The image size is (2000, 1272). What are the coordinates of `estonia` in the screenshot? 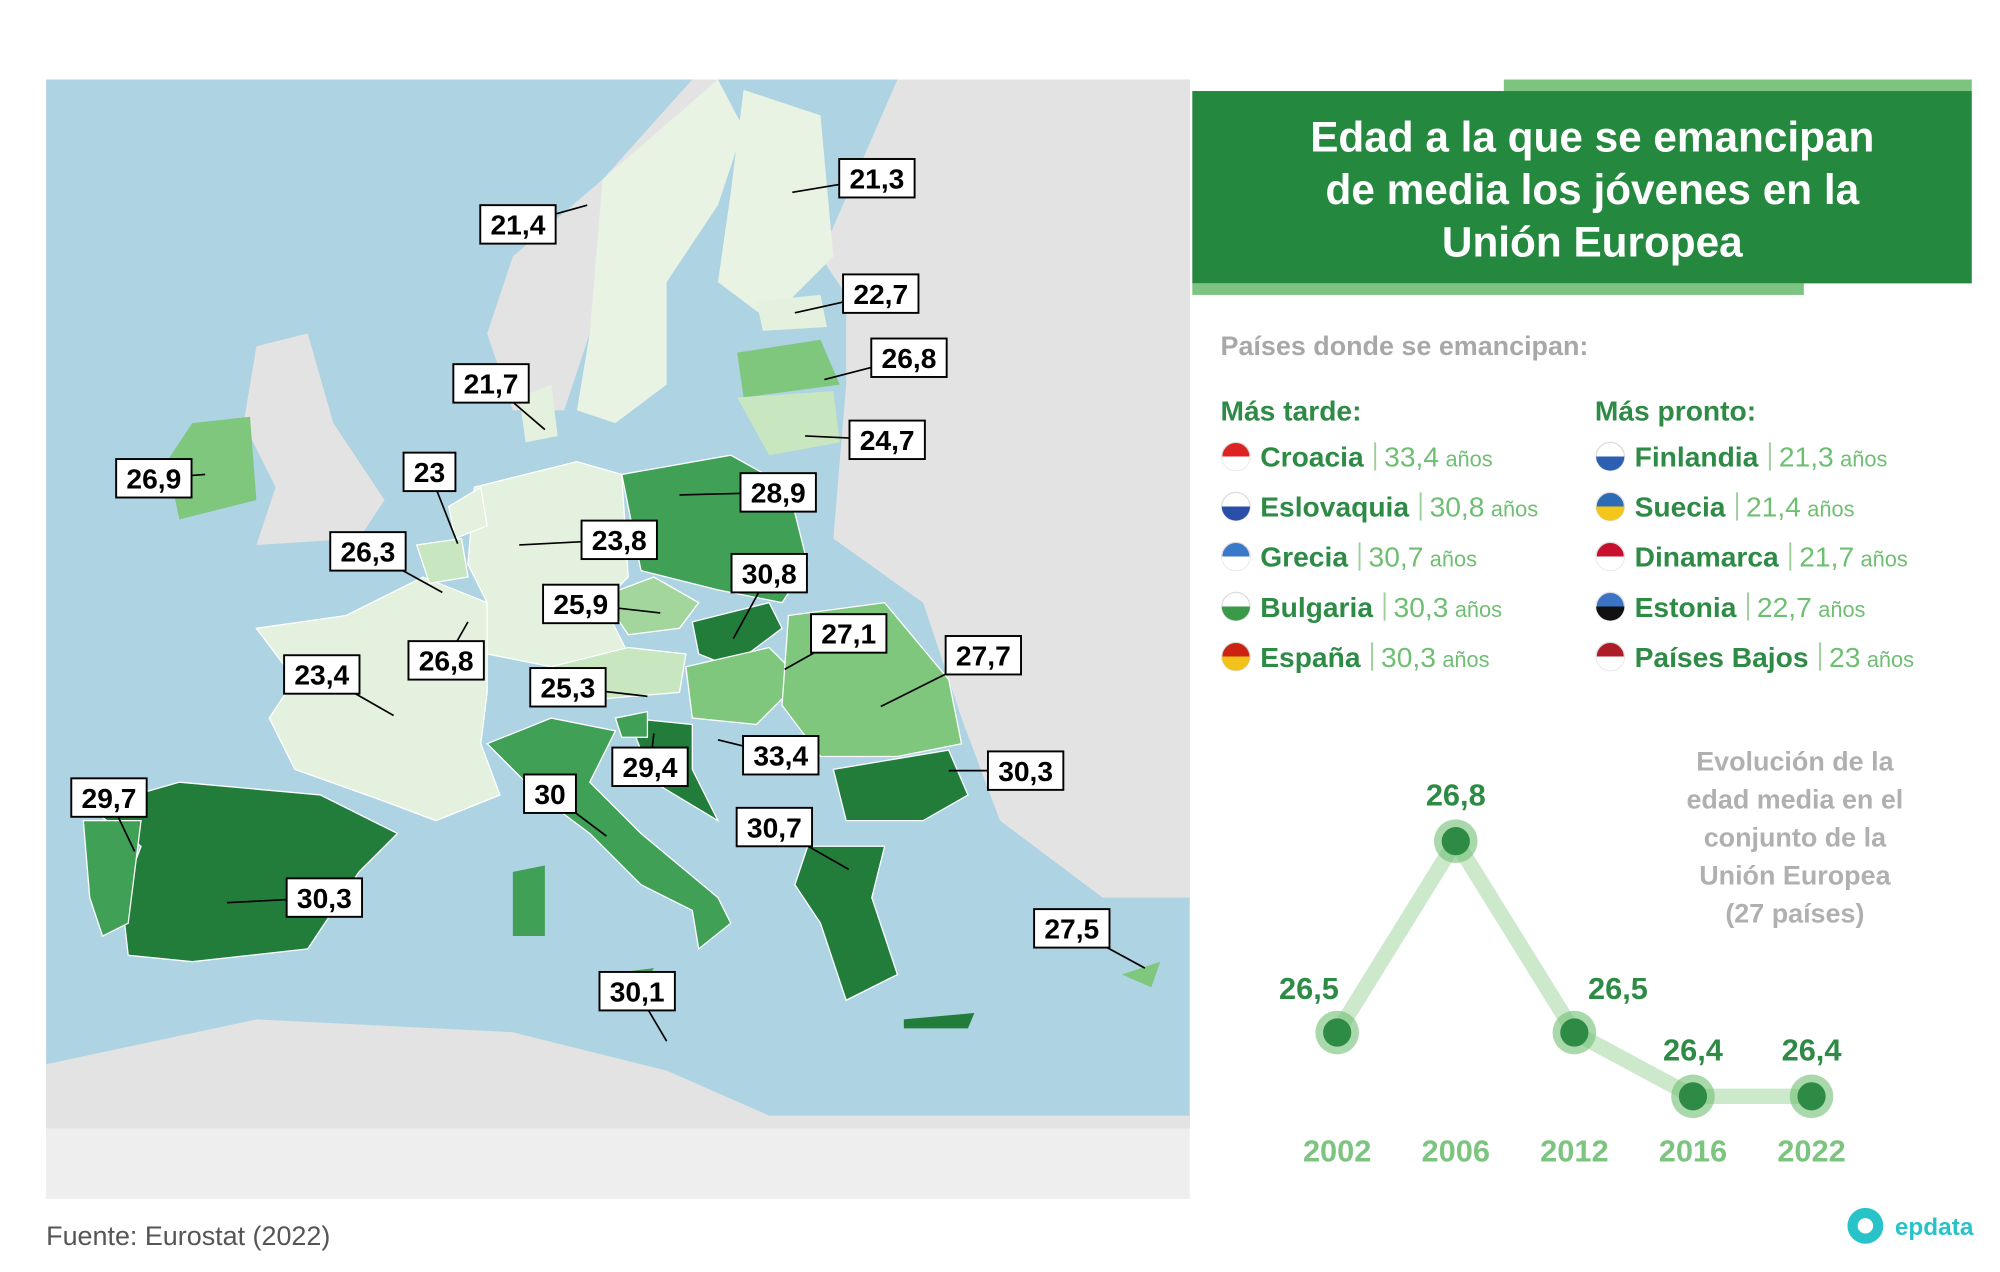 It's located at (791, 312).